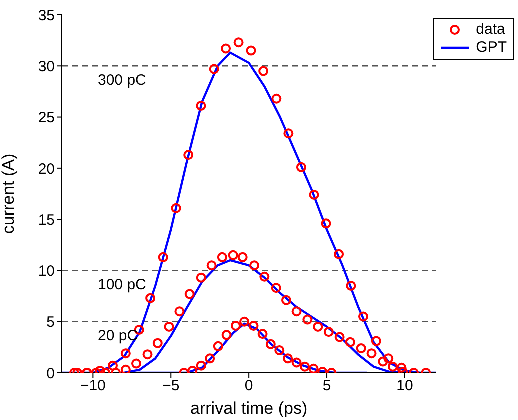 Image resolution: width=518 pixels, height=420 pixels. What do you see at coordinates (46, 15) in the screenshot?
I see `y-tick-label: 35` at bounding box center [46, 15].